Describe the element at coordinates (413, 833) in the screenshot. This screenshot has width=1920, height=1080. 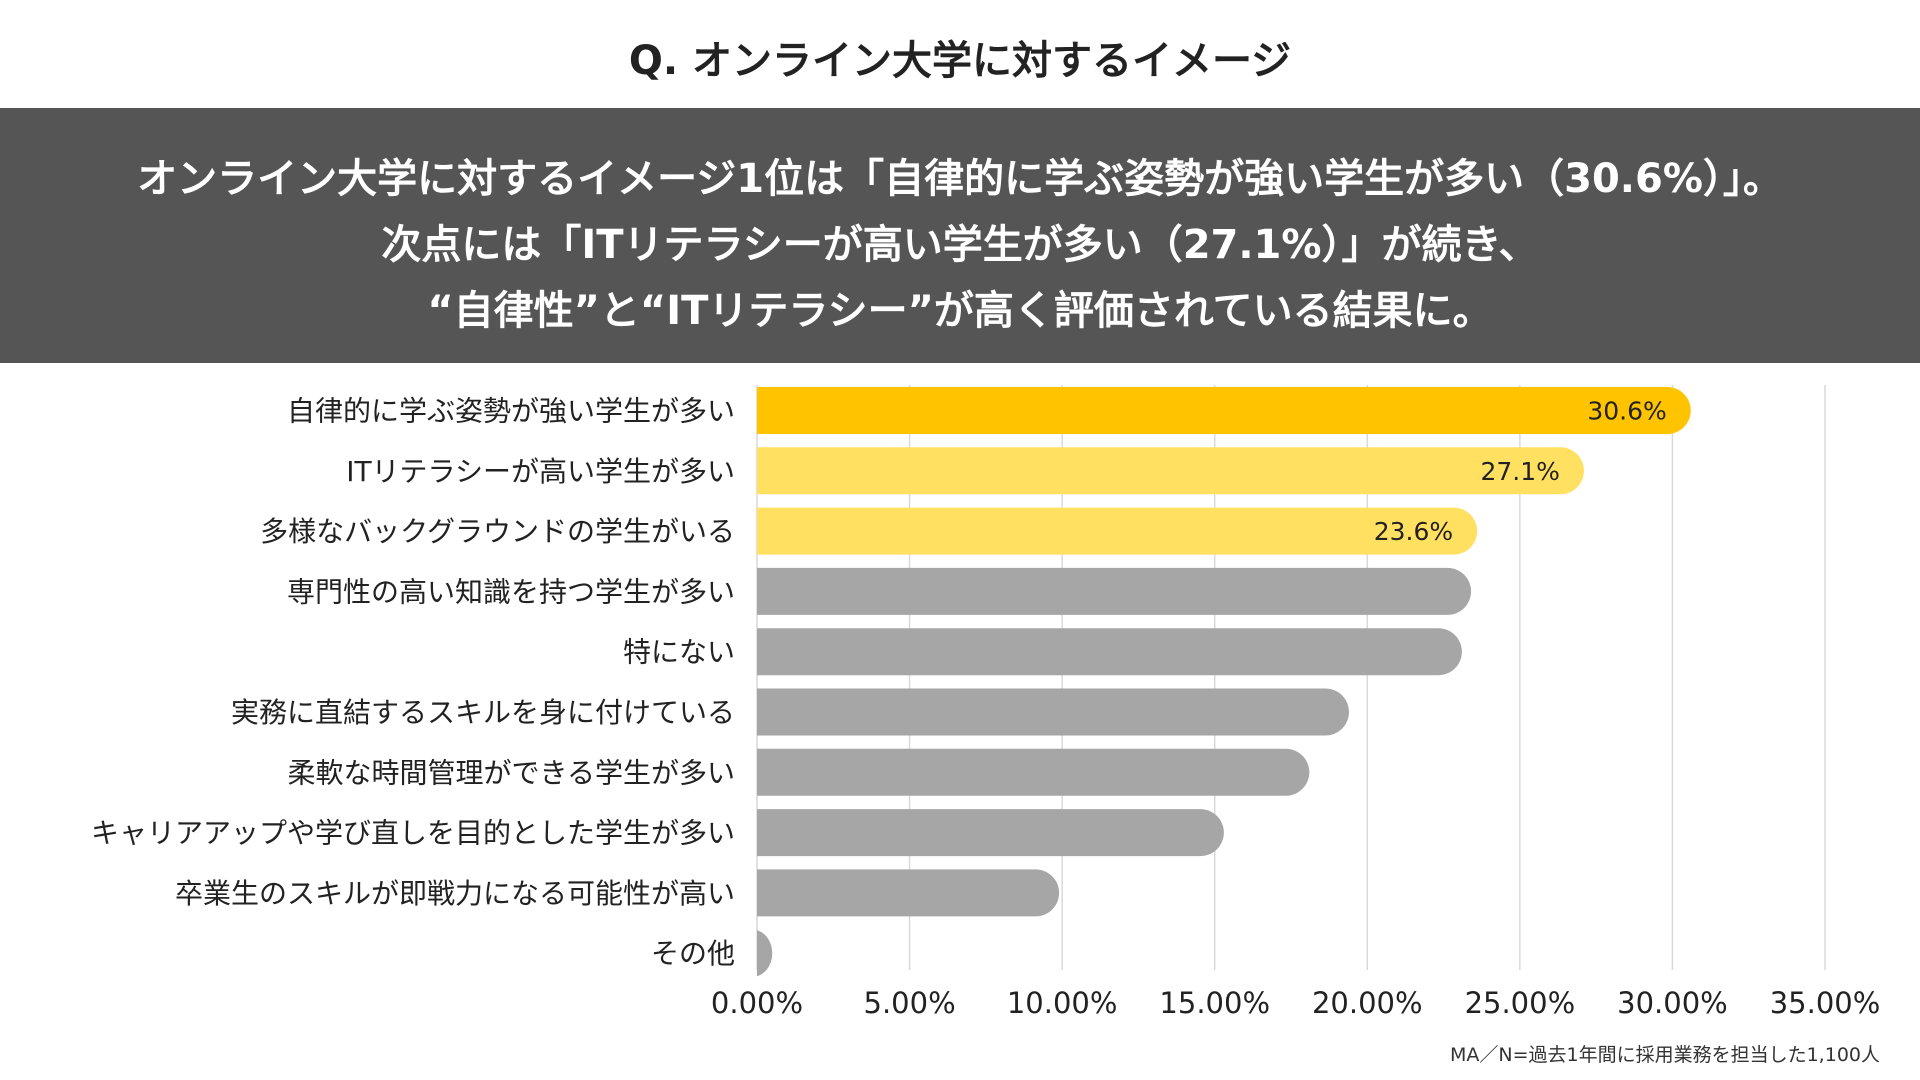
I see `category-label: キャリアアップや学び直しを目的とした学生が多い` at that location.